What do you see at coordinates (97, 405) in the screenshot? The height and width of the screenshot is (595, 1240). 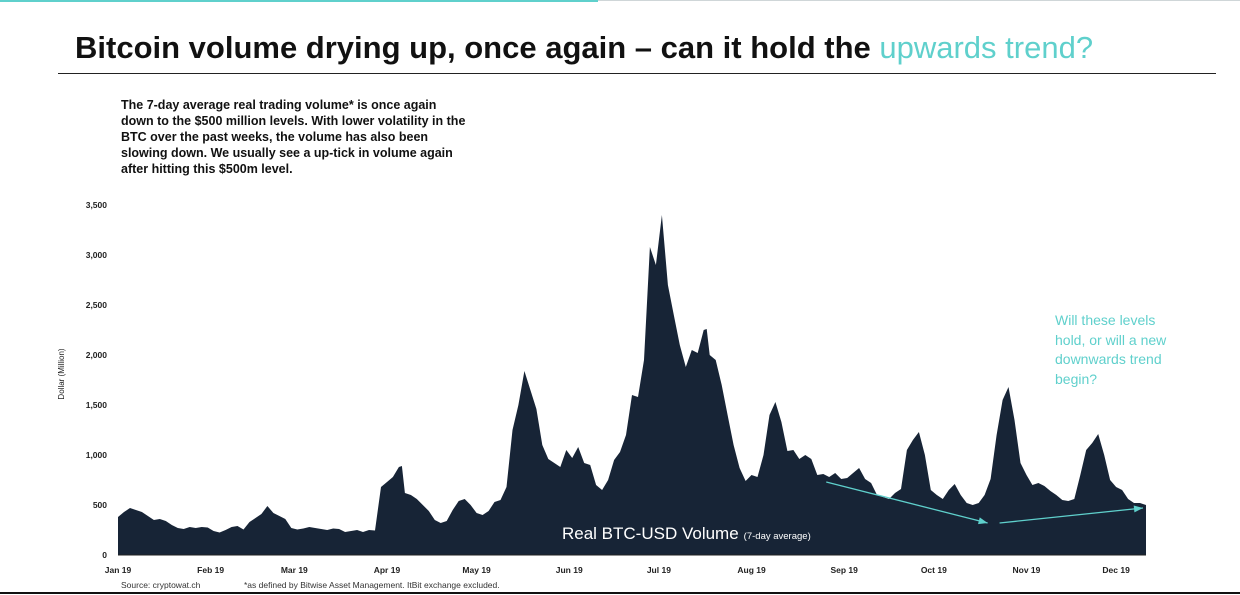 I see `y-tick-label: 1,500` at bounding box center [97, 405].